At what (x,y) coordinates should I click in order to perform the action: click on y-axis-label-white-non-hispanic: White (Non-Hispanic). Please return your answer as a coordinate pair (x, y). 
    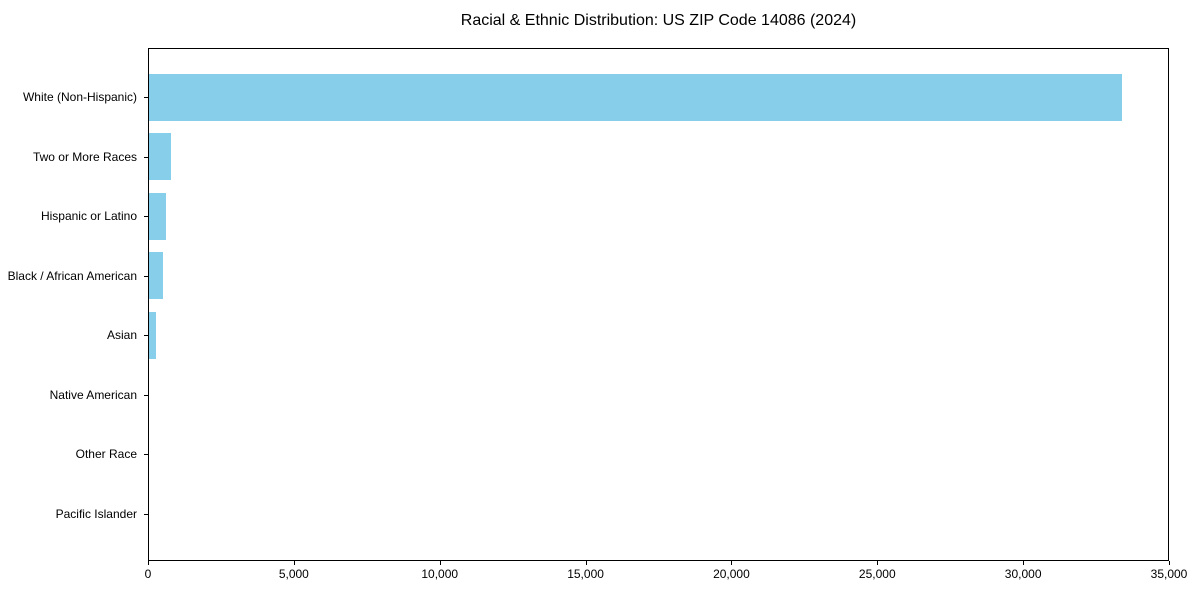
    Looking at the image, I should click on (79, 97).